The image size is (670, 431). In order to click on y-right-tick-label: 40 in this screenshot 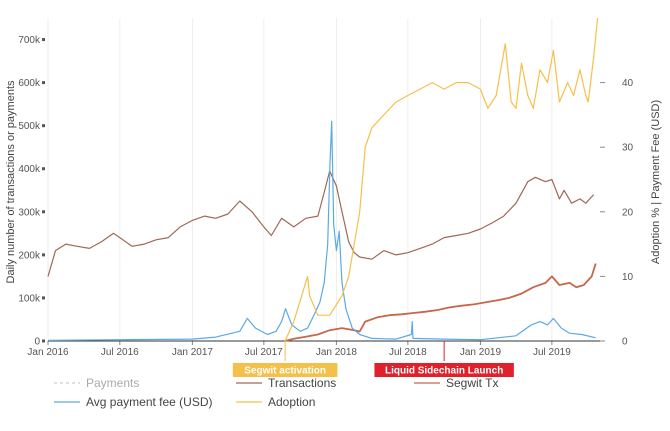, I will do `click(628, 83)`.